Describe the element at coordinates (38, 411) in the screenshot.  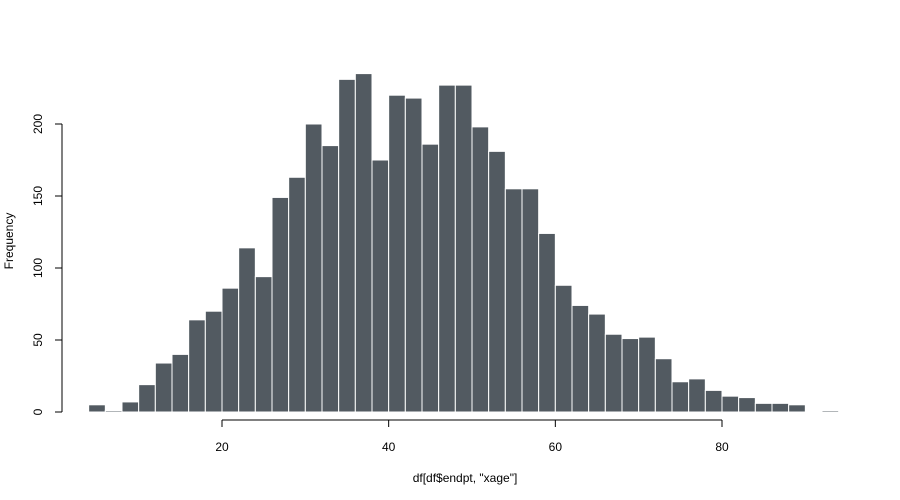
I see `y-tick-label: 0` at that location.